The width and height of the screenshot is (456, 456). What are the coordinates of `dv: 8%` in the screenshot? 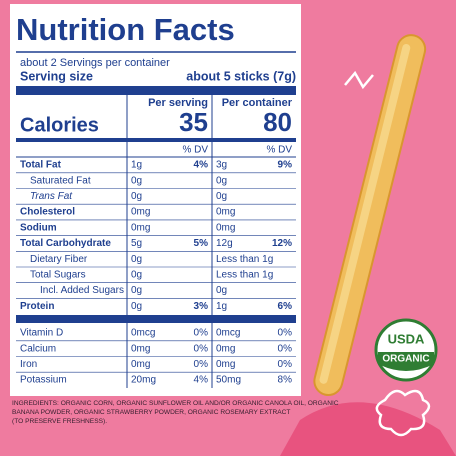 It's located at (285, 380).